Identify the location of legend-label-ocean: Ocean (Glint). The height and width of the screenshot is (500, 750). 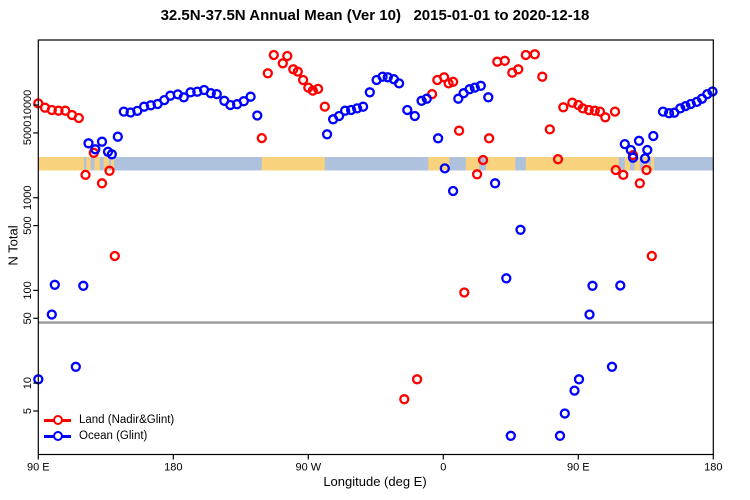
(113, 436).